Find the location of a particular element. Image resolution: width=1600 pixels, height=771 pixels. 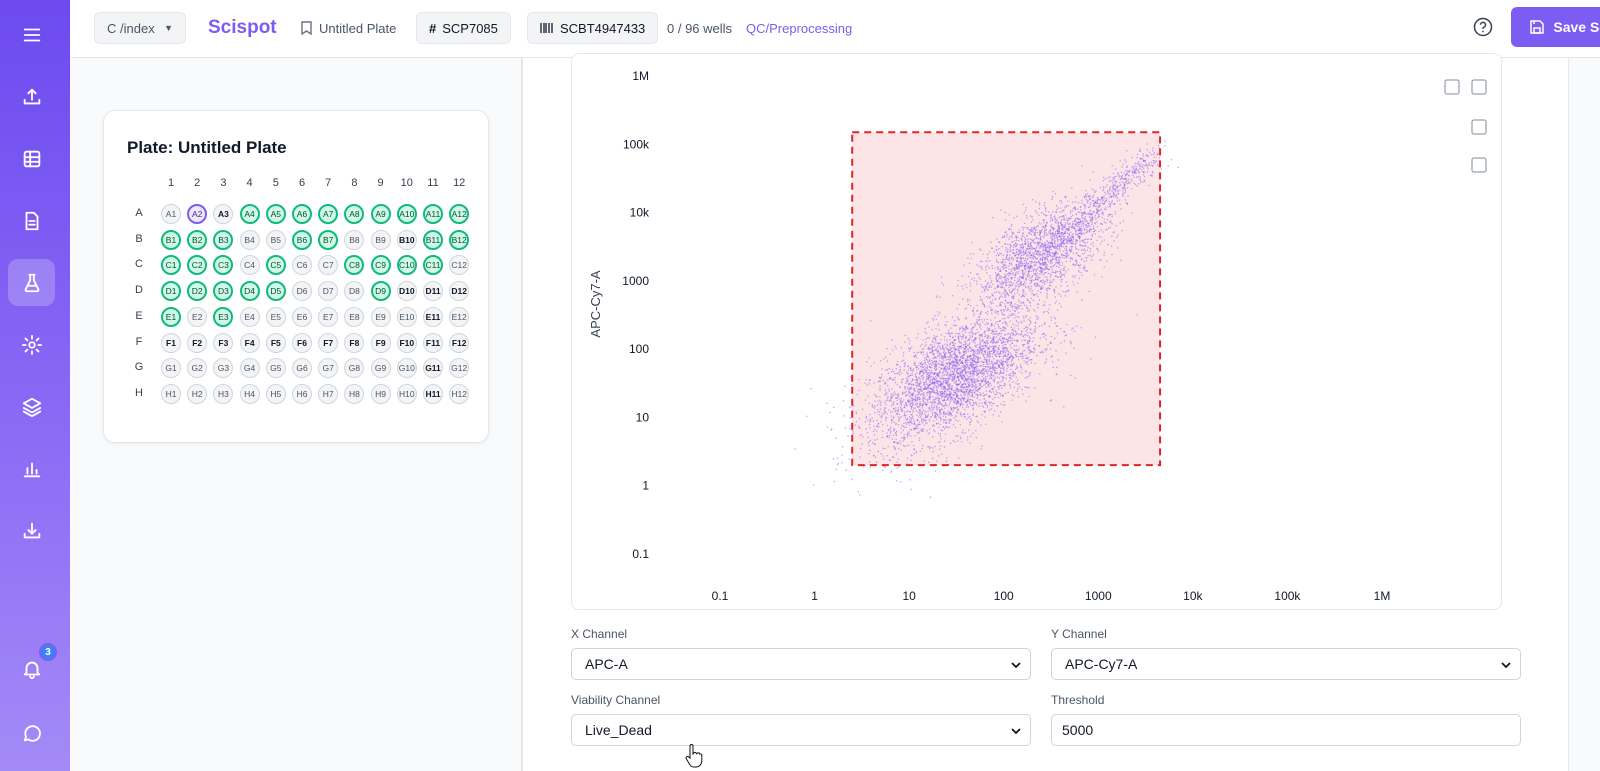

plate-well: B1 is located at coordinates (171, 239).